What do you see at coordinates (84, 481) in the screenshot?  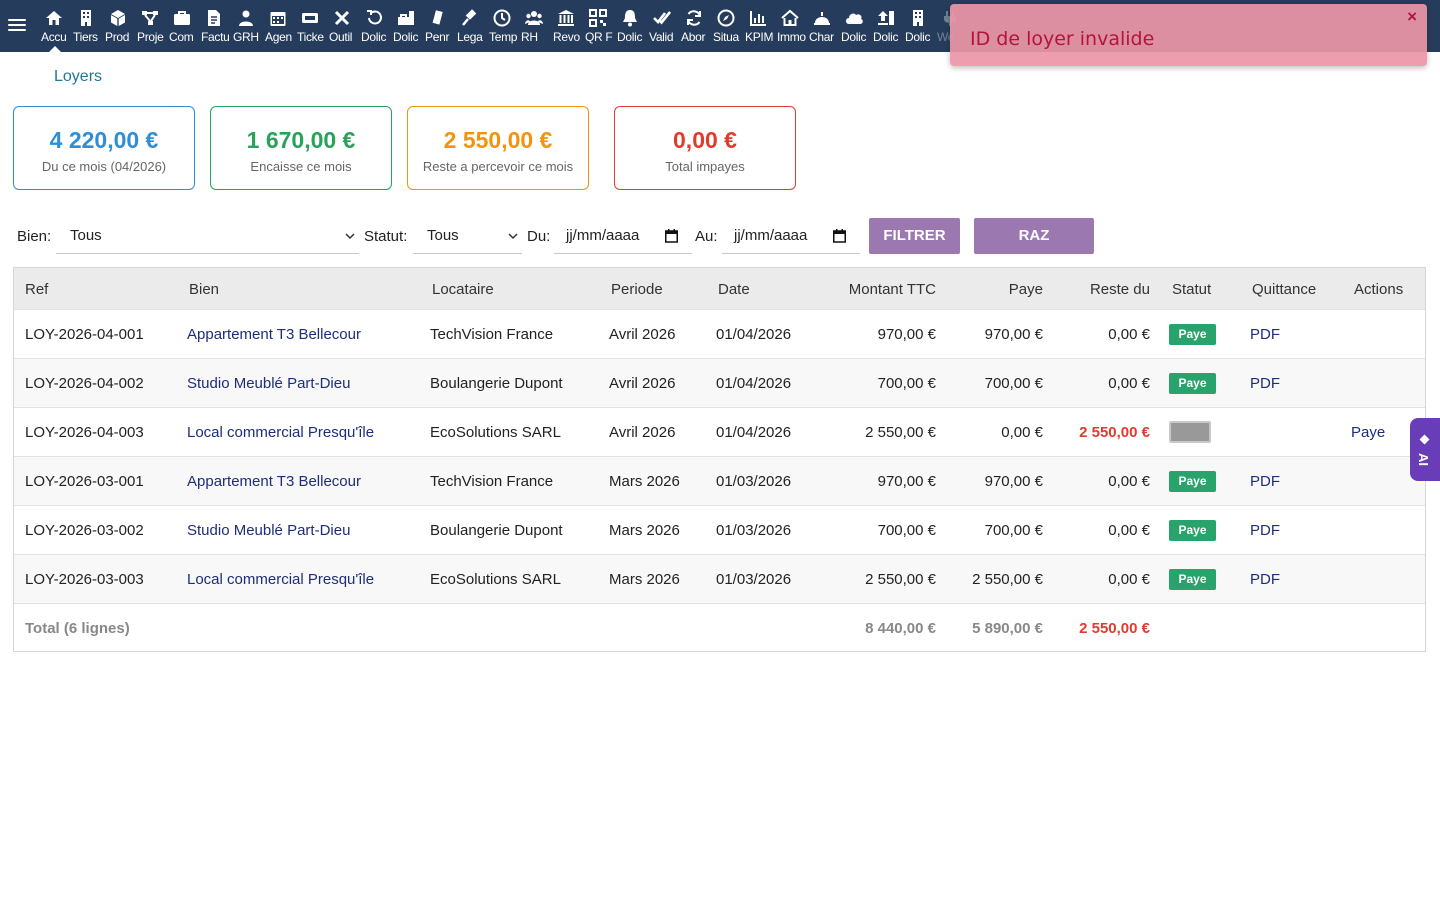 I see `ref-cell: LOY-2026-03-001` at bounding box center [84, 481].